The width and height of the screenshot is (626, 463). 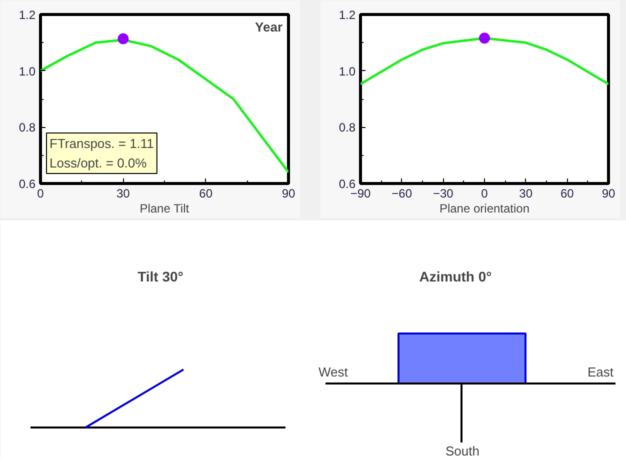 I want to click on annotation: Year, so click(x=269, y=27).